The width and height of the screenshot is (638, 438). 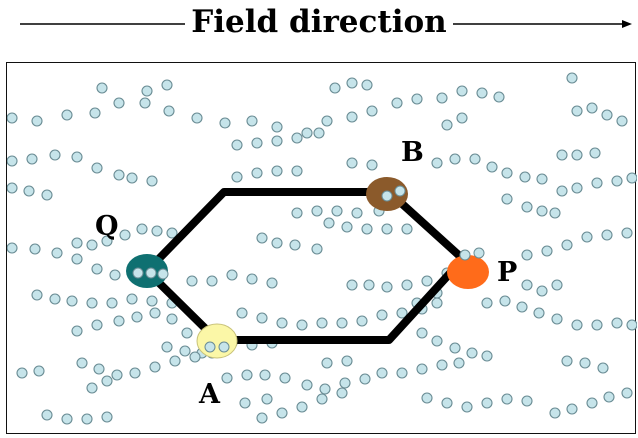 I want to click on title-text: Field direction, so click(x=319, y=22).